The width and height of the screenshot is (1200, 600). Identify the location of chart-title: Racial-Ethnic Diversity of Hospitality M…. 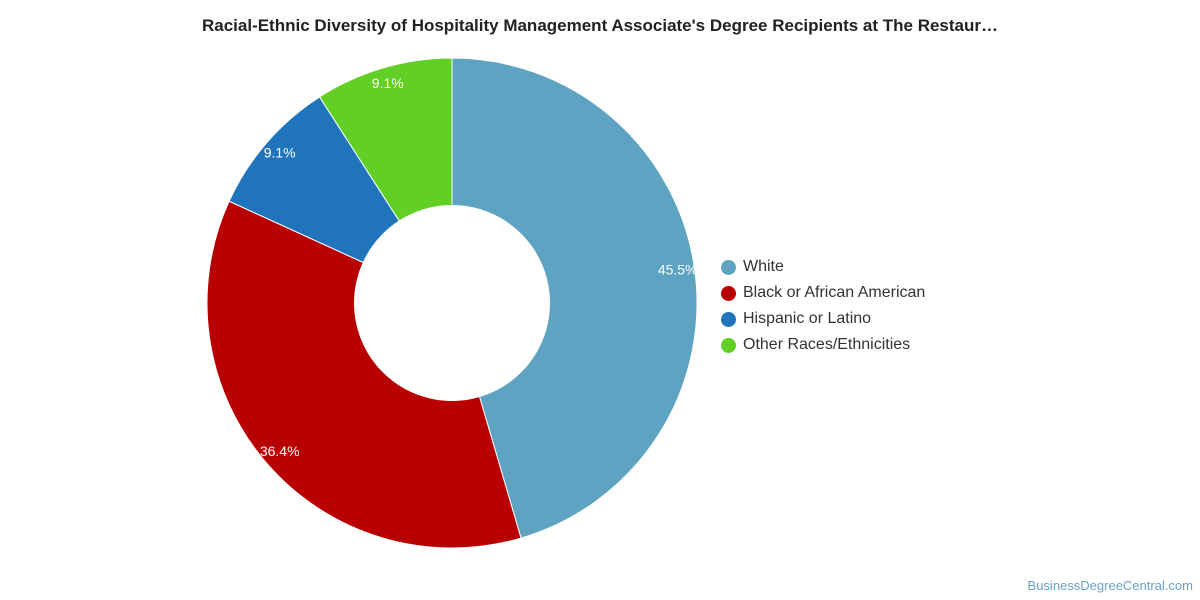
(600, 25).